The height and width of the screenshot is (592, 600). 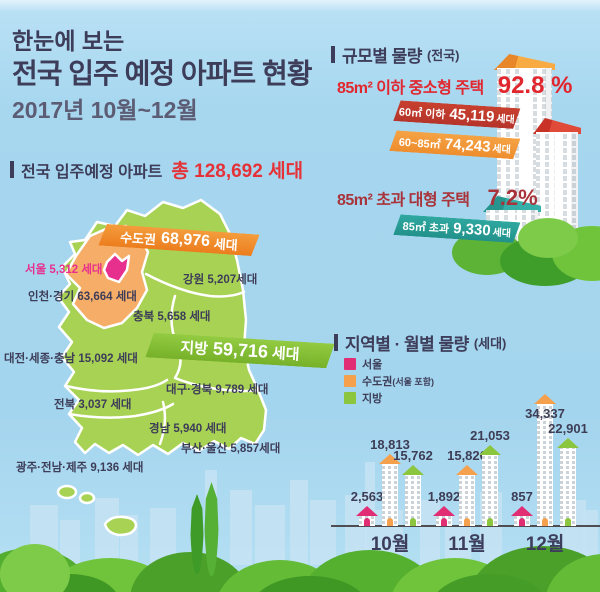 What do you see at coordinates (372, 399) in the screenshot?
I see `legend-label: 지방` at bounding box center [372, 399].